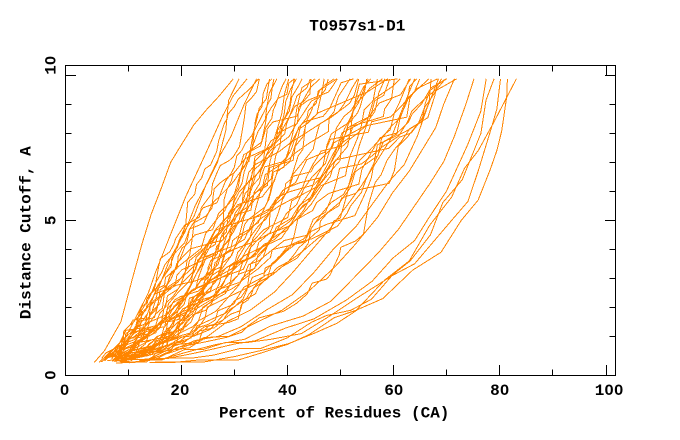  I want to click on svg-text: Percent of Residues (CA), so click(334, 414).